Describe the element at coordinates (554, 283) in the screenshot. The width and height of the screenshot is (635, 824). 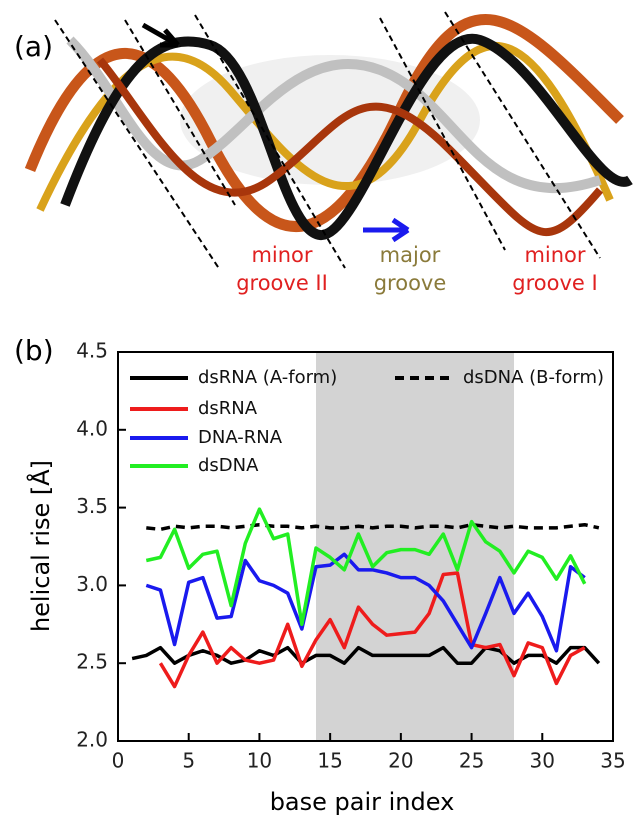
I see `annotation-line: groove I` at that location.